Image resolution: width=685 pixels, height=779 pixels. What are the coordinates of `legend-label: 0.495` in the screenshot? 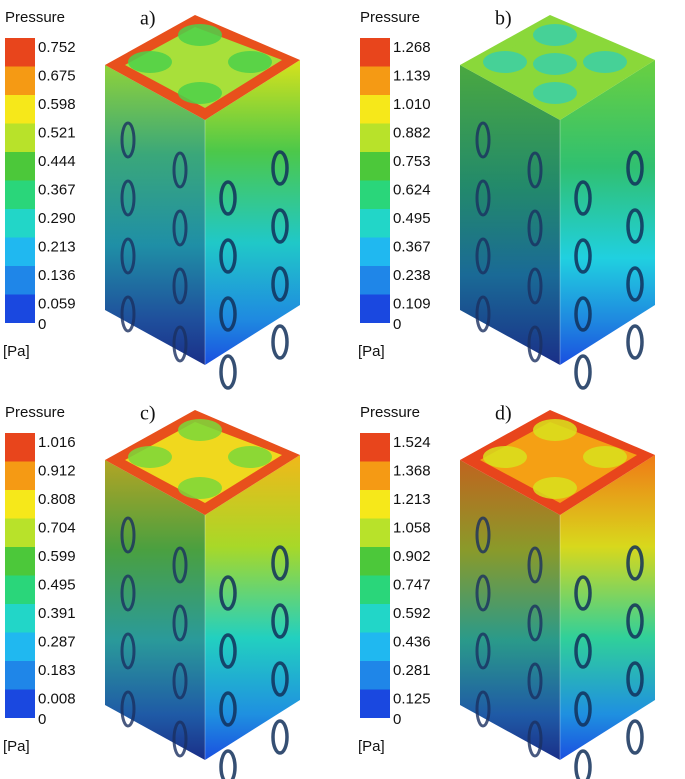 It's located at (412, 218).